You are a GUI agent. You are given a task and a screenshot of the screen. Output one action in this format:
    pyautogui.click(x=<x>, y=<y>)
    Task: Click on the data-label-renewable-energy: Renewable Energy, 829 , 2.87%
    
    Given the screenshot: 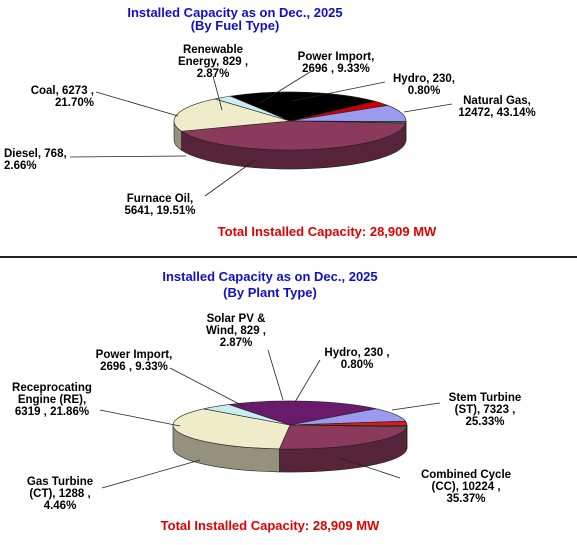 What is the action you would take?
    pyautogui.click(x=213, y=62)
    